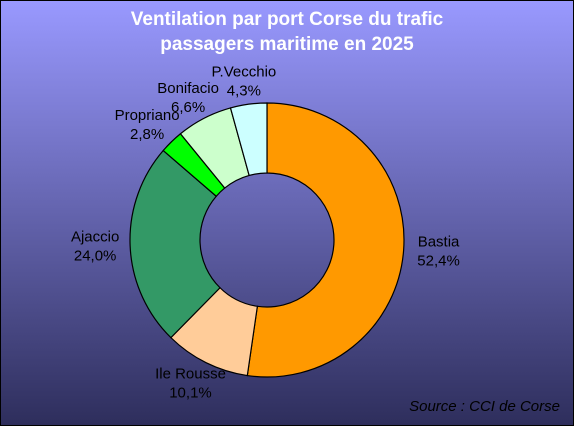 Image resolution: width=574 pixels, height=426 pixels. I want to click on slice-label: Ajaccio, so click(95, 236).